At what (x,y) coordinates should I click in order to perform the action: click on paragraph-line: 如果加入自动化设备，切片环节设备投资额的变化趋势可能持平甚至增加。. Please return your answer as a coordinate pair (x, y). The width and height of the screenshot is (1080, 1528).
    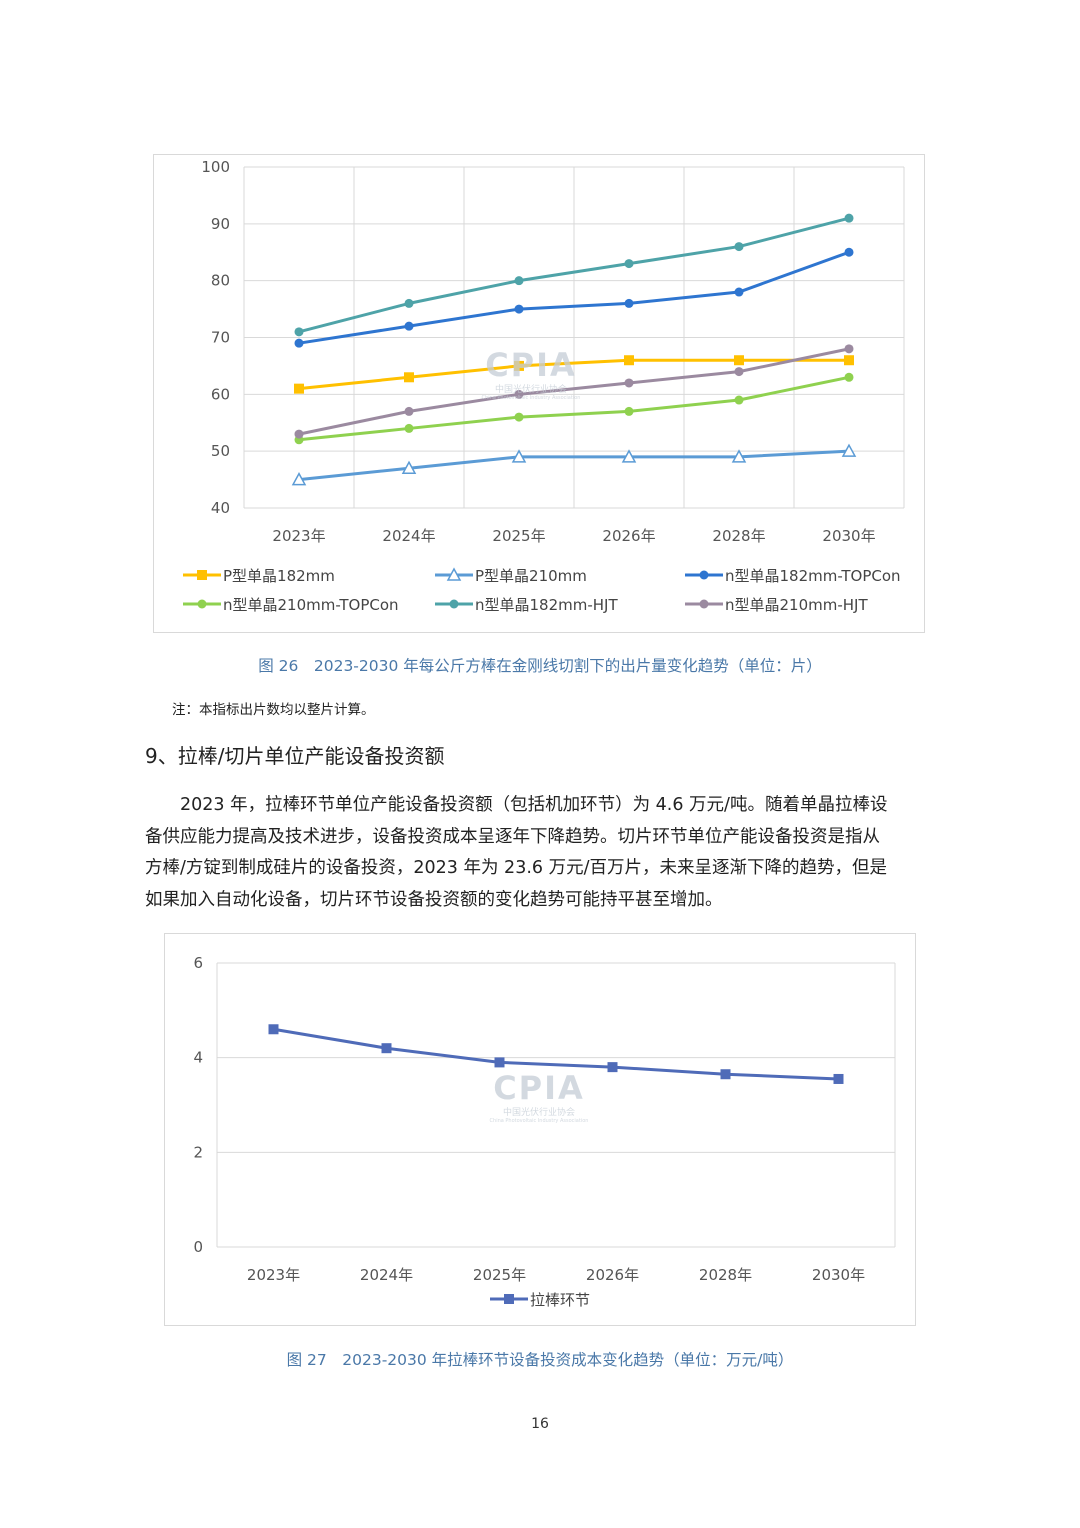
    Looking at the image, I should click on (434, 899).